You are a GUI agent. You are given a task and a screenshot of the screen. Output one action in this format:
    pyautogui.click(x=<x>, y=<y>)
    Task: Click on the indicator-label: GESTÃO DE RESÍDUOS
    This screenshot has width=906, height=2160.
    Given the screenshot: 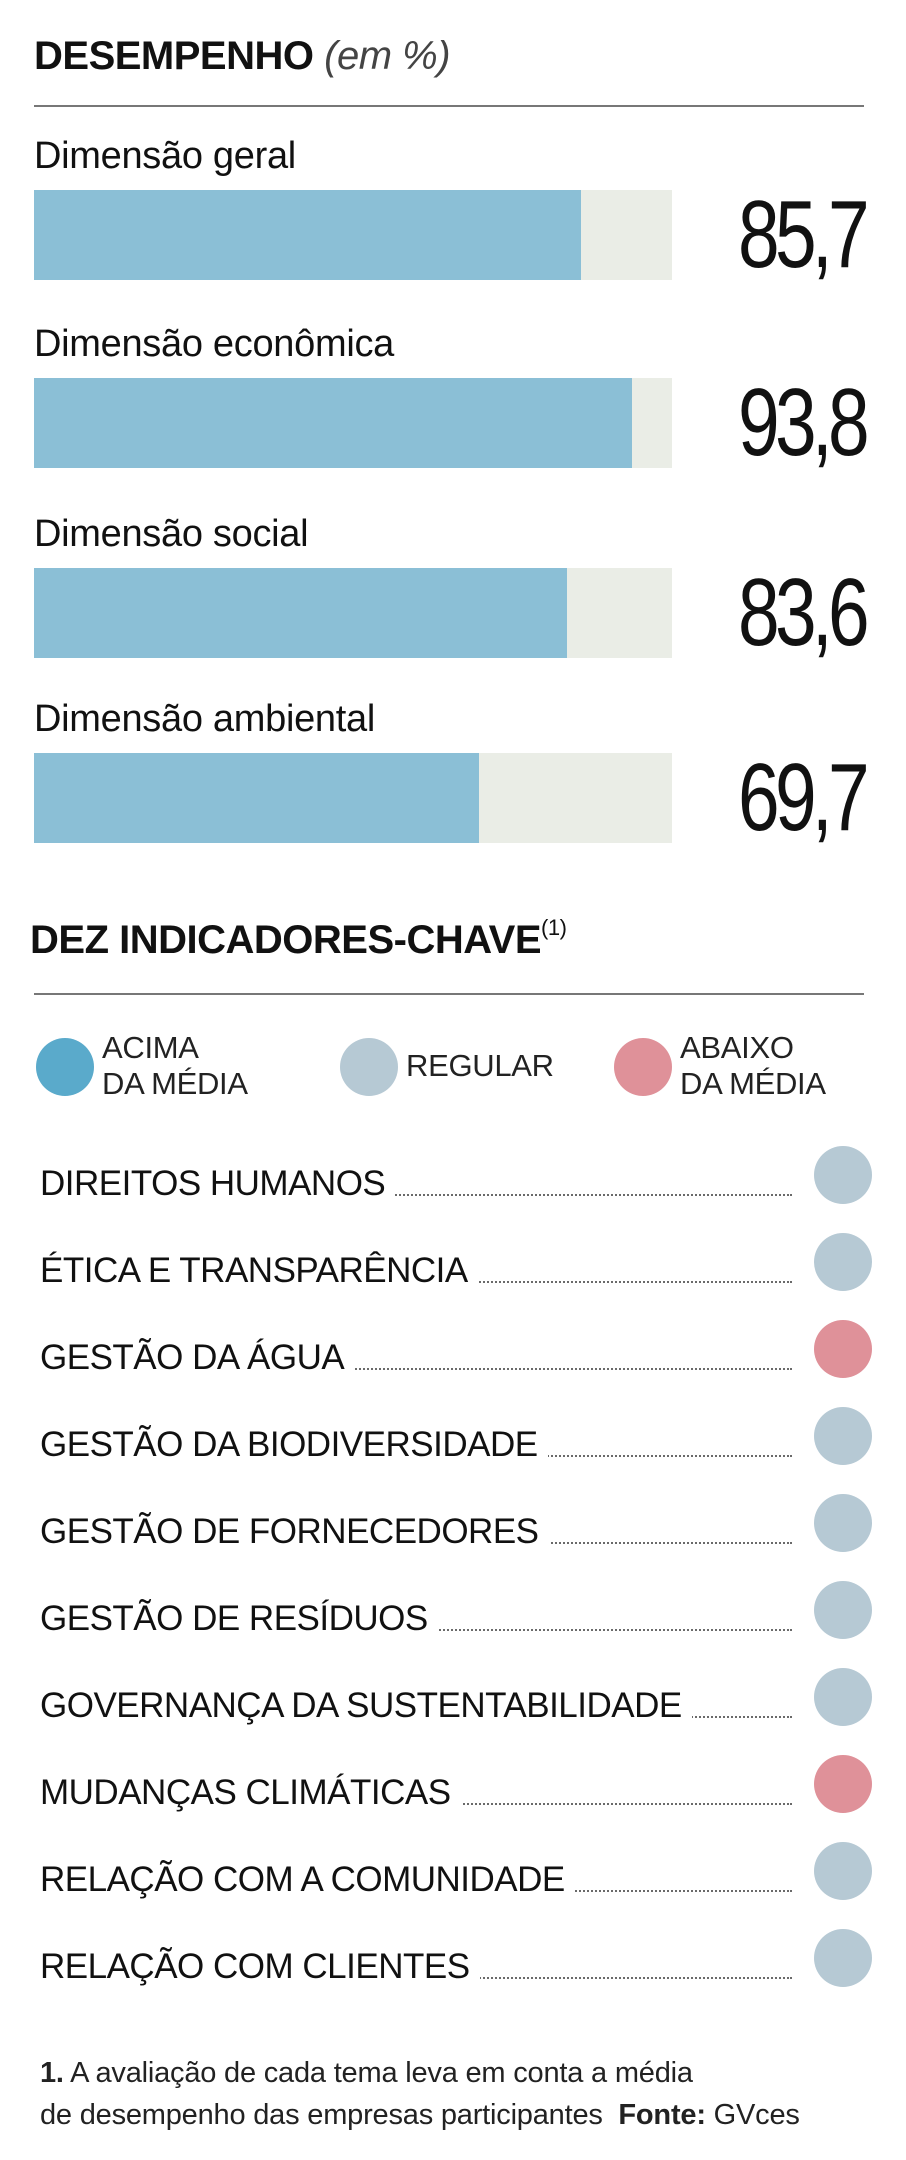 What is the action you would take?
    pyautogui.click(x=239, y=1619)
    